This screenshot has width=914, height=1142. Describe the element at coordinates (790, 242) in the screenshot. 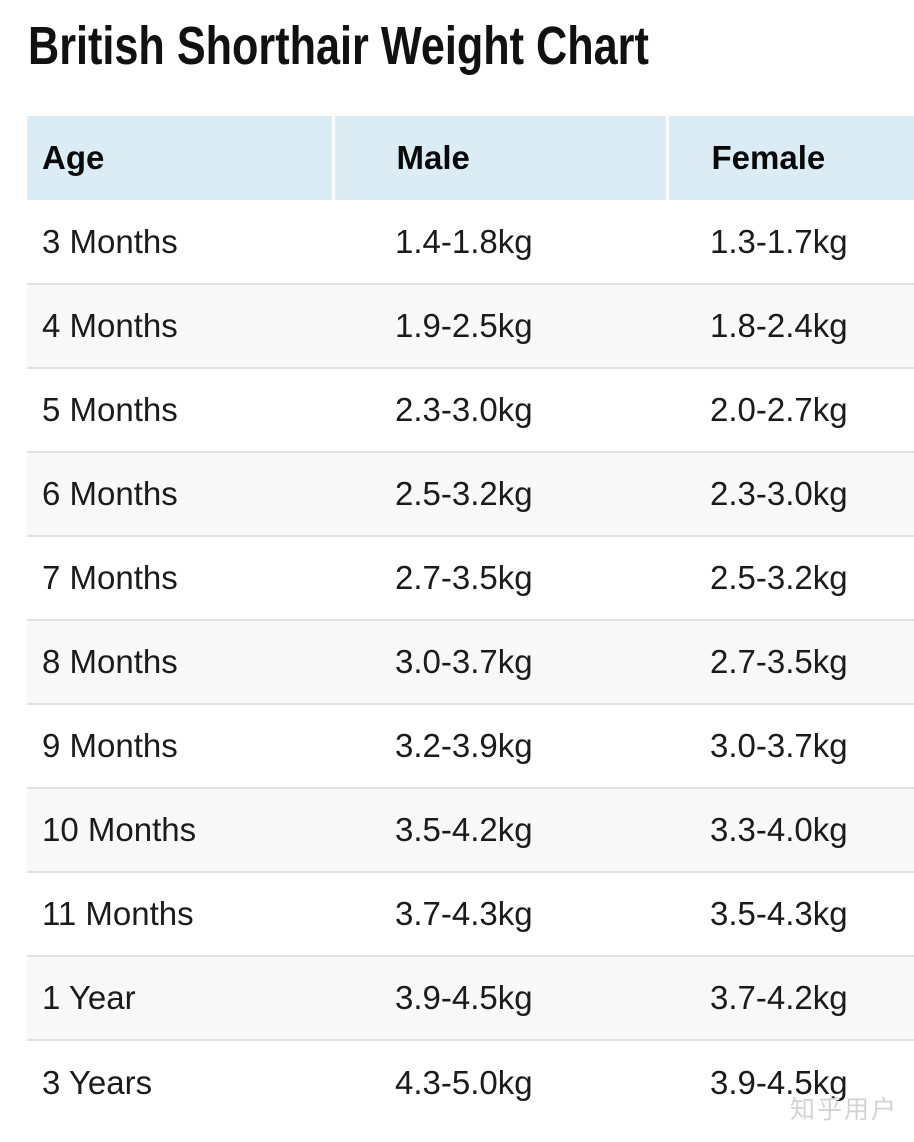

I see `female-cell: 1.3-1.7kg` at that location.